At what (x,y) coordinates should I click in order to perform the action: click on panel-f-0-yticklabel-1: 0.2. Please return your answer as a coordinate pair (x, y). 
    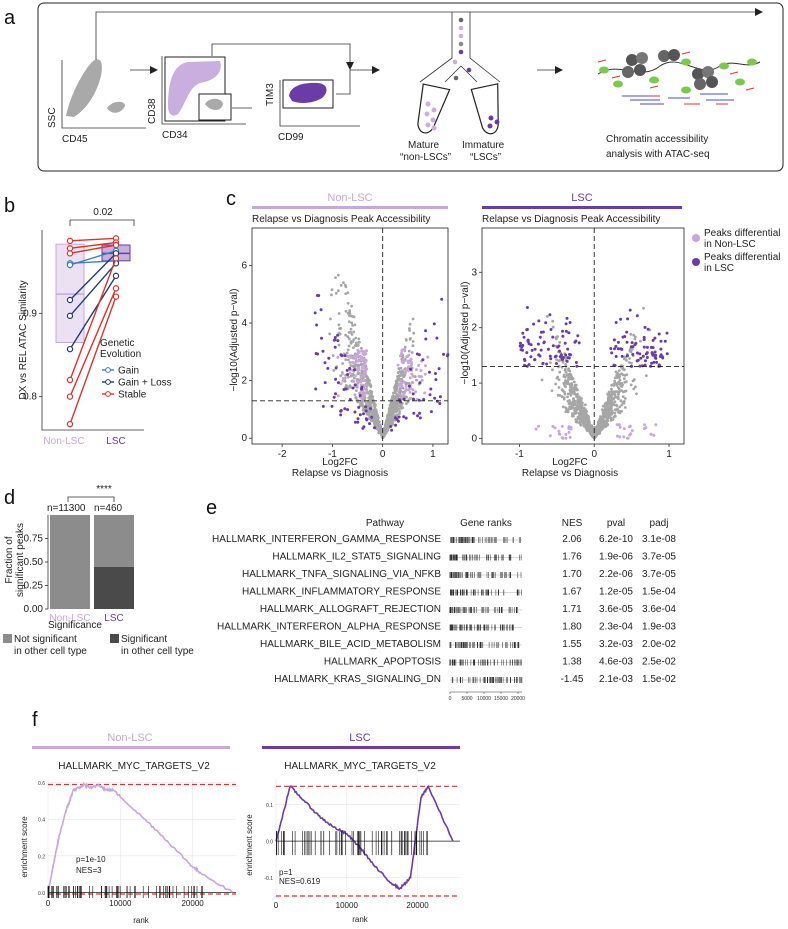
    Looking at the image, I should click on (41, 857).